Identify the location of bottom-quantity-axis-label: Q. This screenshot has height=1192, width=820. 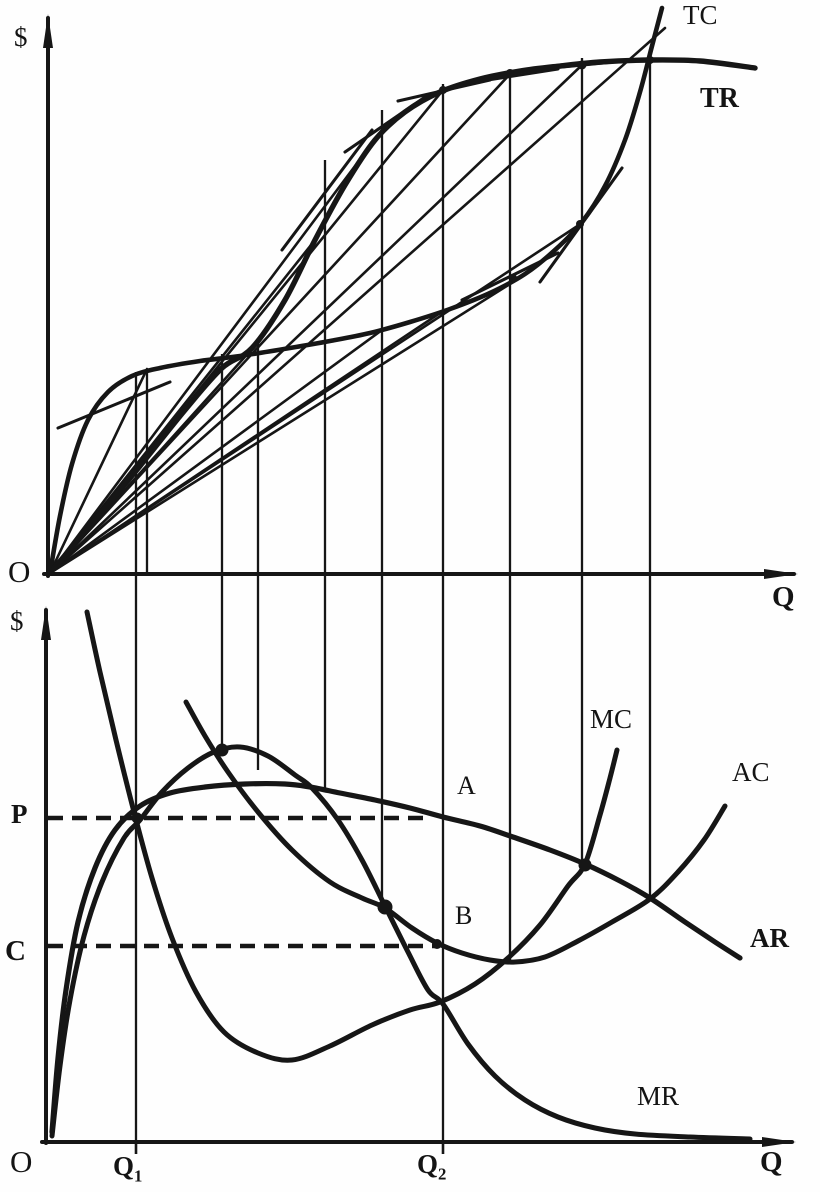
(771, 1162).